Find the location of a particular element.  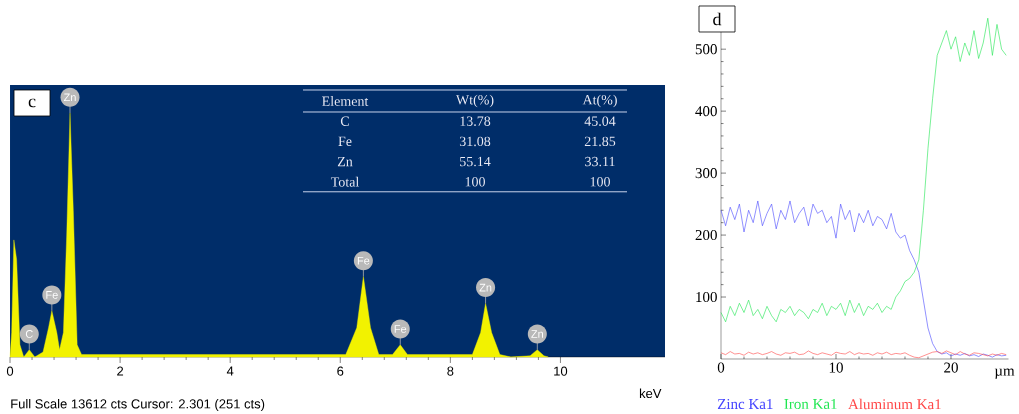

annotation: 55.14 is located at coordinates (475, 161).